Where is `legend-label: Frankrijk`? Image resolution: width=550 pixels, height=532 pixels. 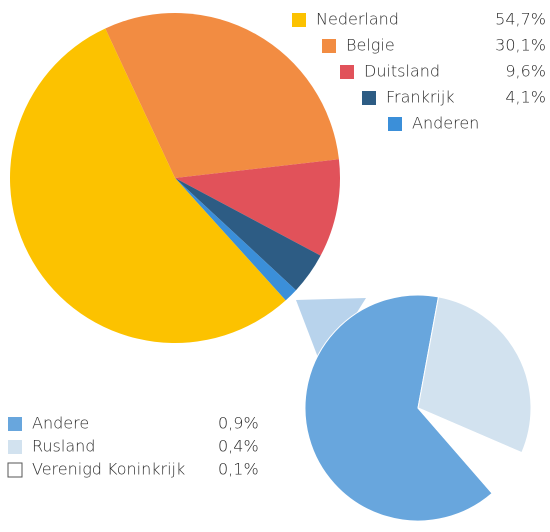 legend-label: Frankrijk is located at coordinates (420, 97).